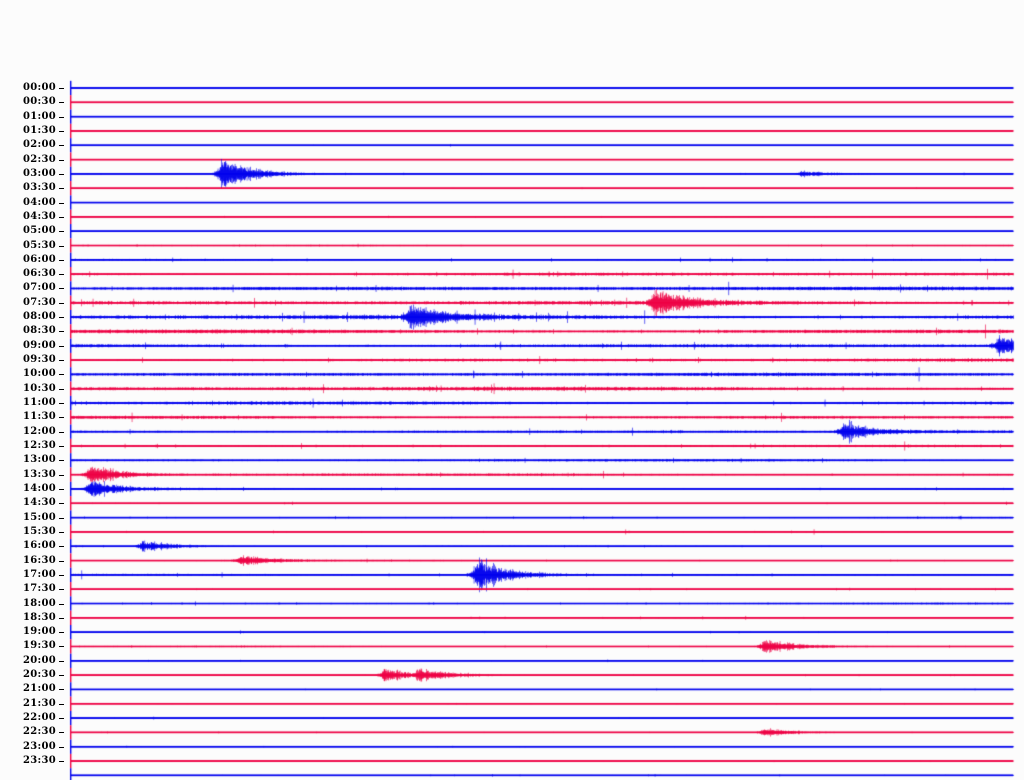  What do you see at coordinates (39, 660) in the screenshot?
I see `time-tick-label: 20:00` at bounding box center [39, 660].